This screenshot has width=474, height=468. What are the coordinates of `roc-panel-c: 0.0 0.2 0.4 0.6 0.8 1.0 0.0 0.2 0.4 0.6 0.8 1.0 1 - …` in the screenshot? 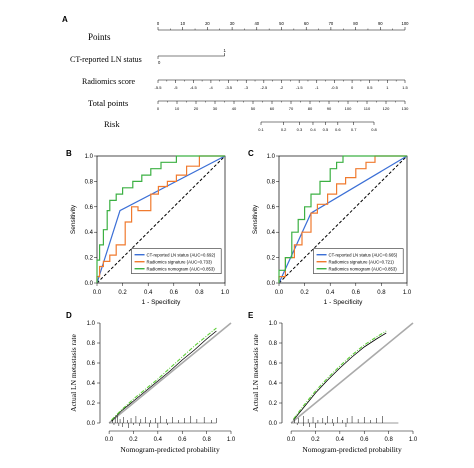 It's located at (332, 230).